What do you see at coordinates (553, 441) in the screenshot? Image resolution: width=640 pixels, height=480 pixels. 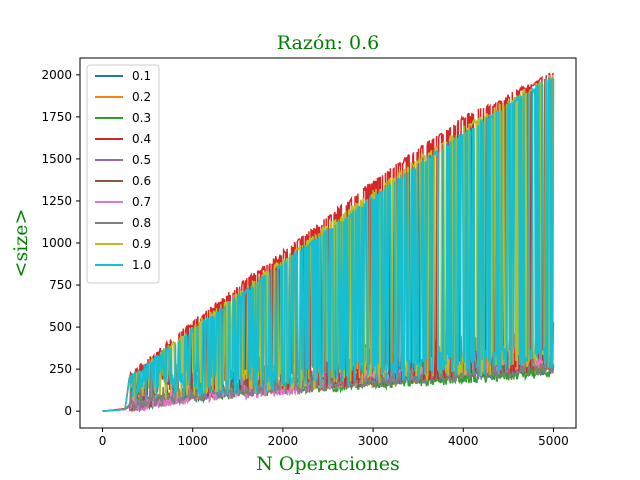 I see `x-tick-label: 5000` at bounding box center [553, 441].